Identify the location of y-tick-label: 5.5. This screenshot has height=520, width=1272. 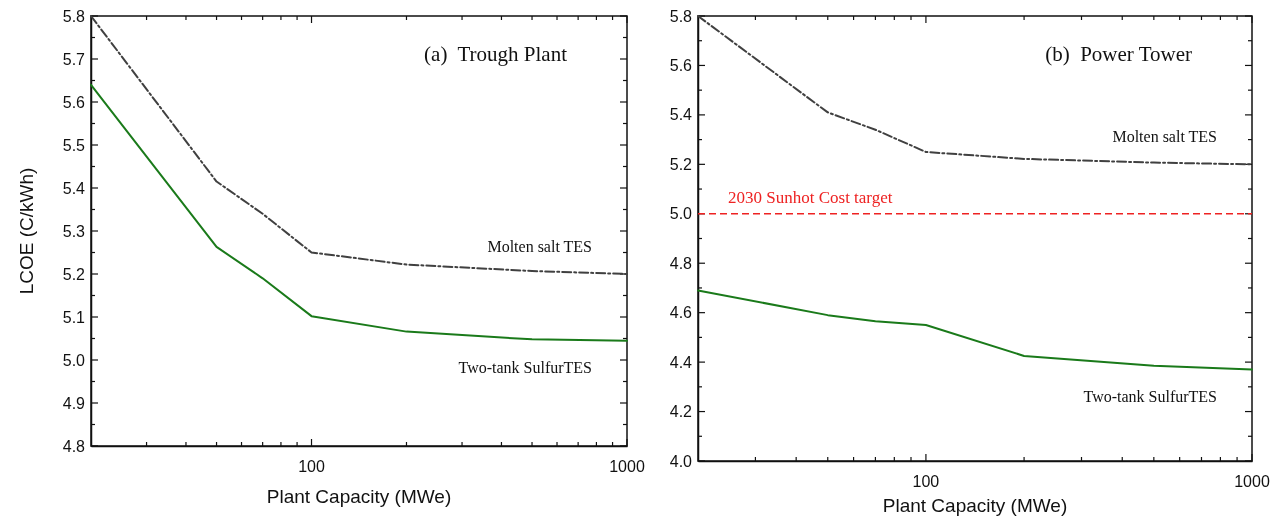
(74, 145).